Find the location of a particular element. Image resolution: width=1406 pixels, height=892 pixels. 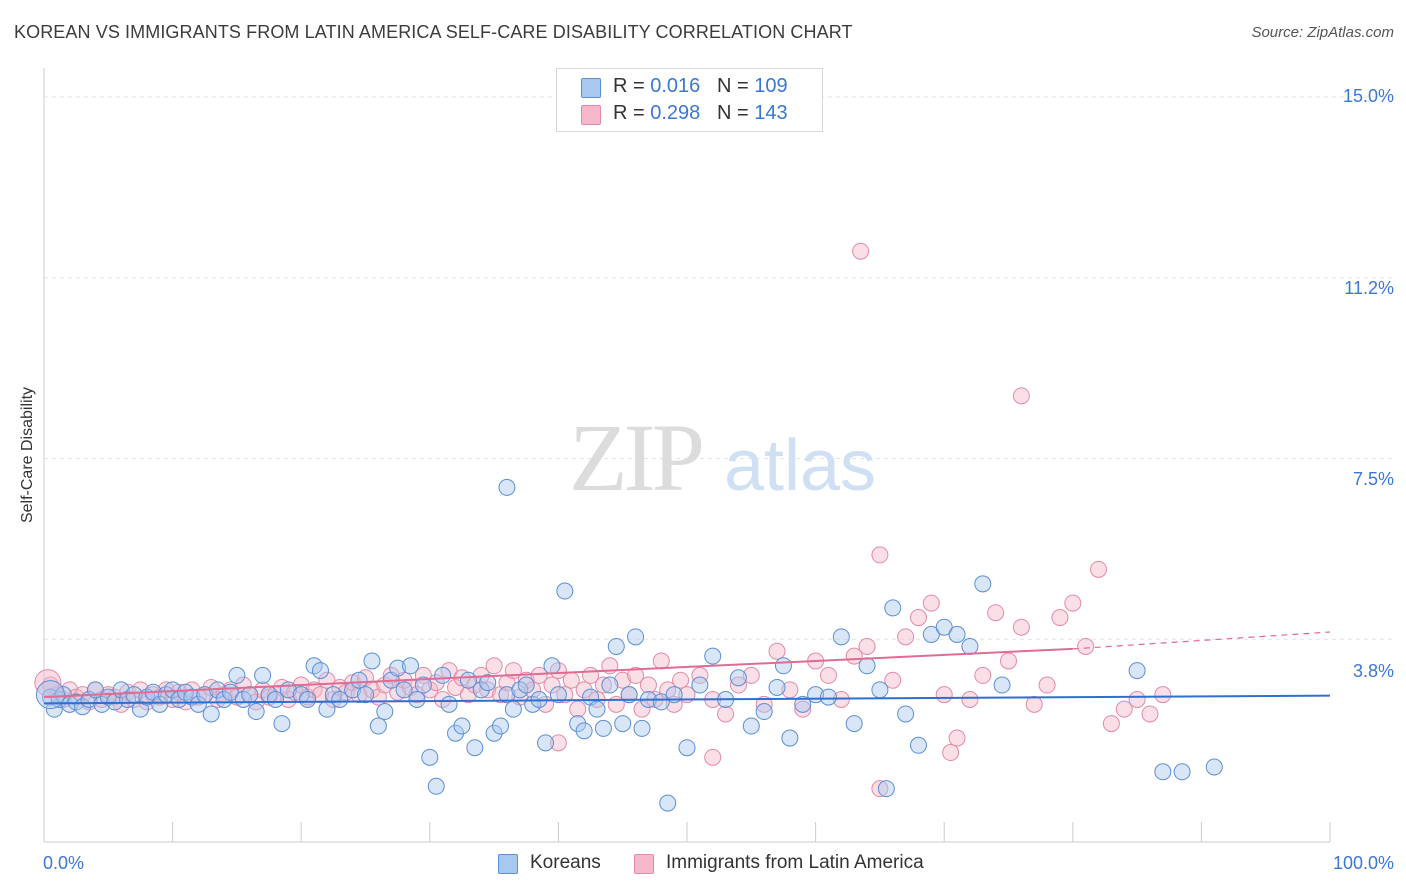

bottom-legend-swatch-pink is located at coordinates (644, 864).